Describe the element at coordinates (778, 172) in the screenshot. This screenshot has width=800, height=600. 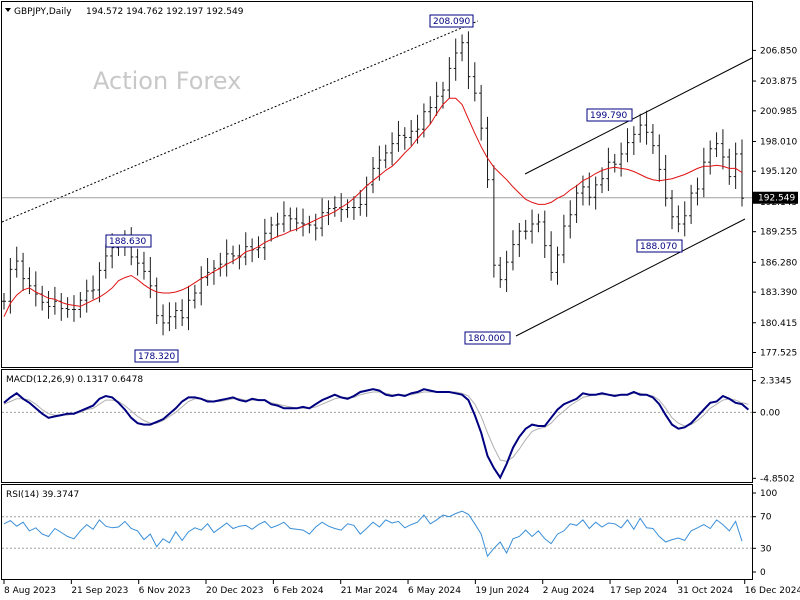
I see `price-tick-label: 195.120` at that location.